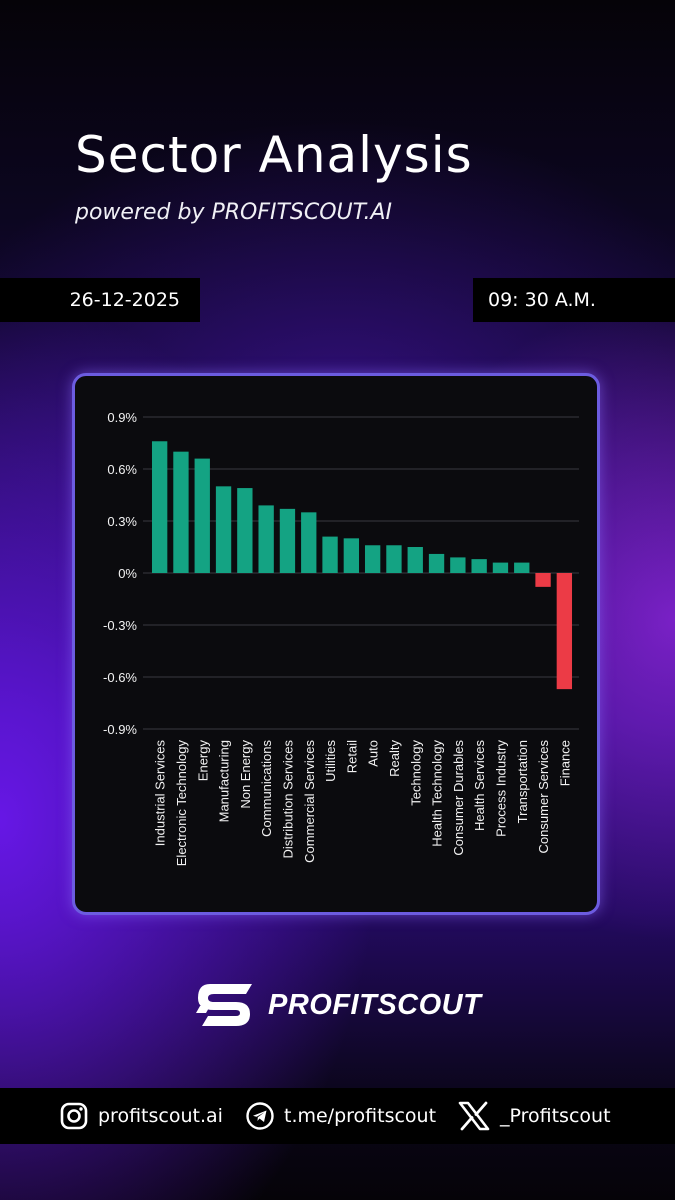  What do you see at coordinates (224, 781) in the screenshot?
I see `x-tick-label: Manufacturing` at bounding box center [224, 781].